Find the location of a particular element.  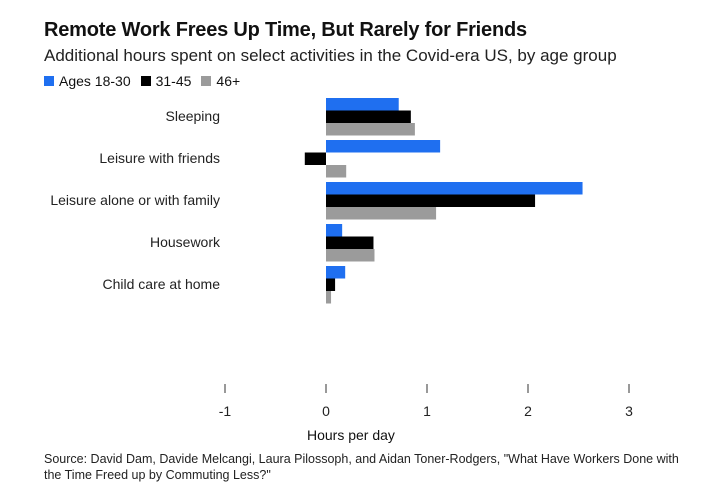

legend-label-ages-18-30: Ages 18-30 is located at coordinates (95, 81).